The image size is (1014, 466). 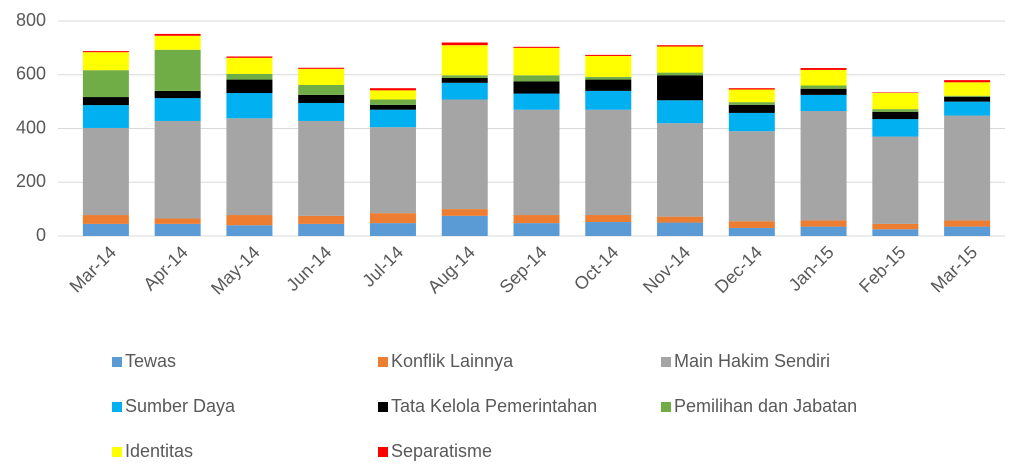 What do you see at coordinates (93, 269) in the screenshot?
I see `x-tick-label: Mar-14` at bounding box center [93, 269].